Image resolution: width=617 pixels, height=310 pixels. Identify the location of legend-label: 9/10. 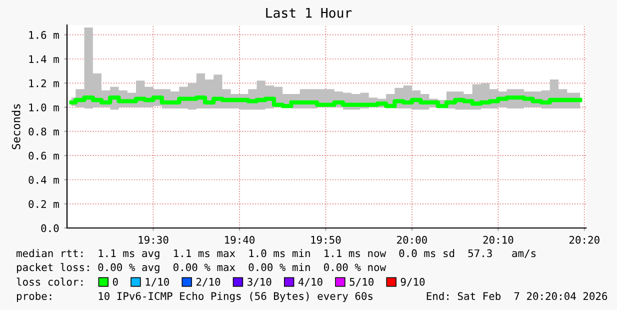
(412, 282).